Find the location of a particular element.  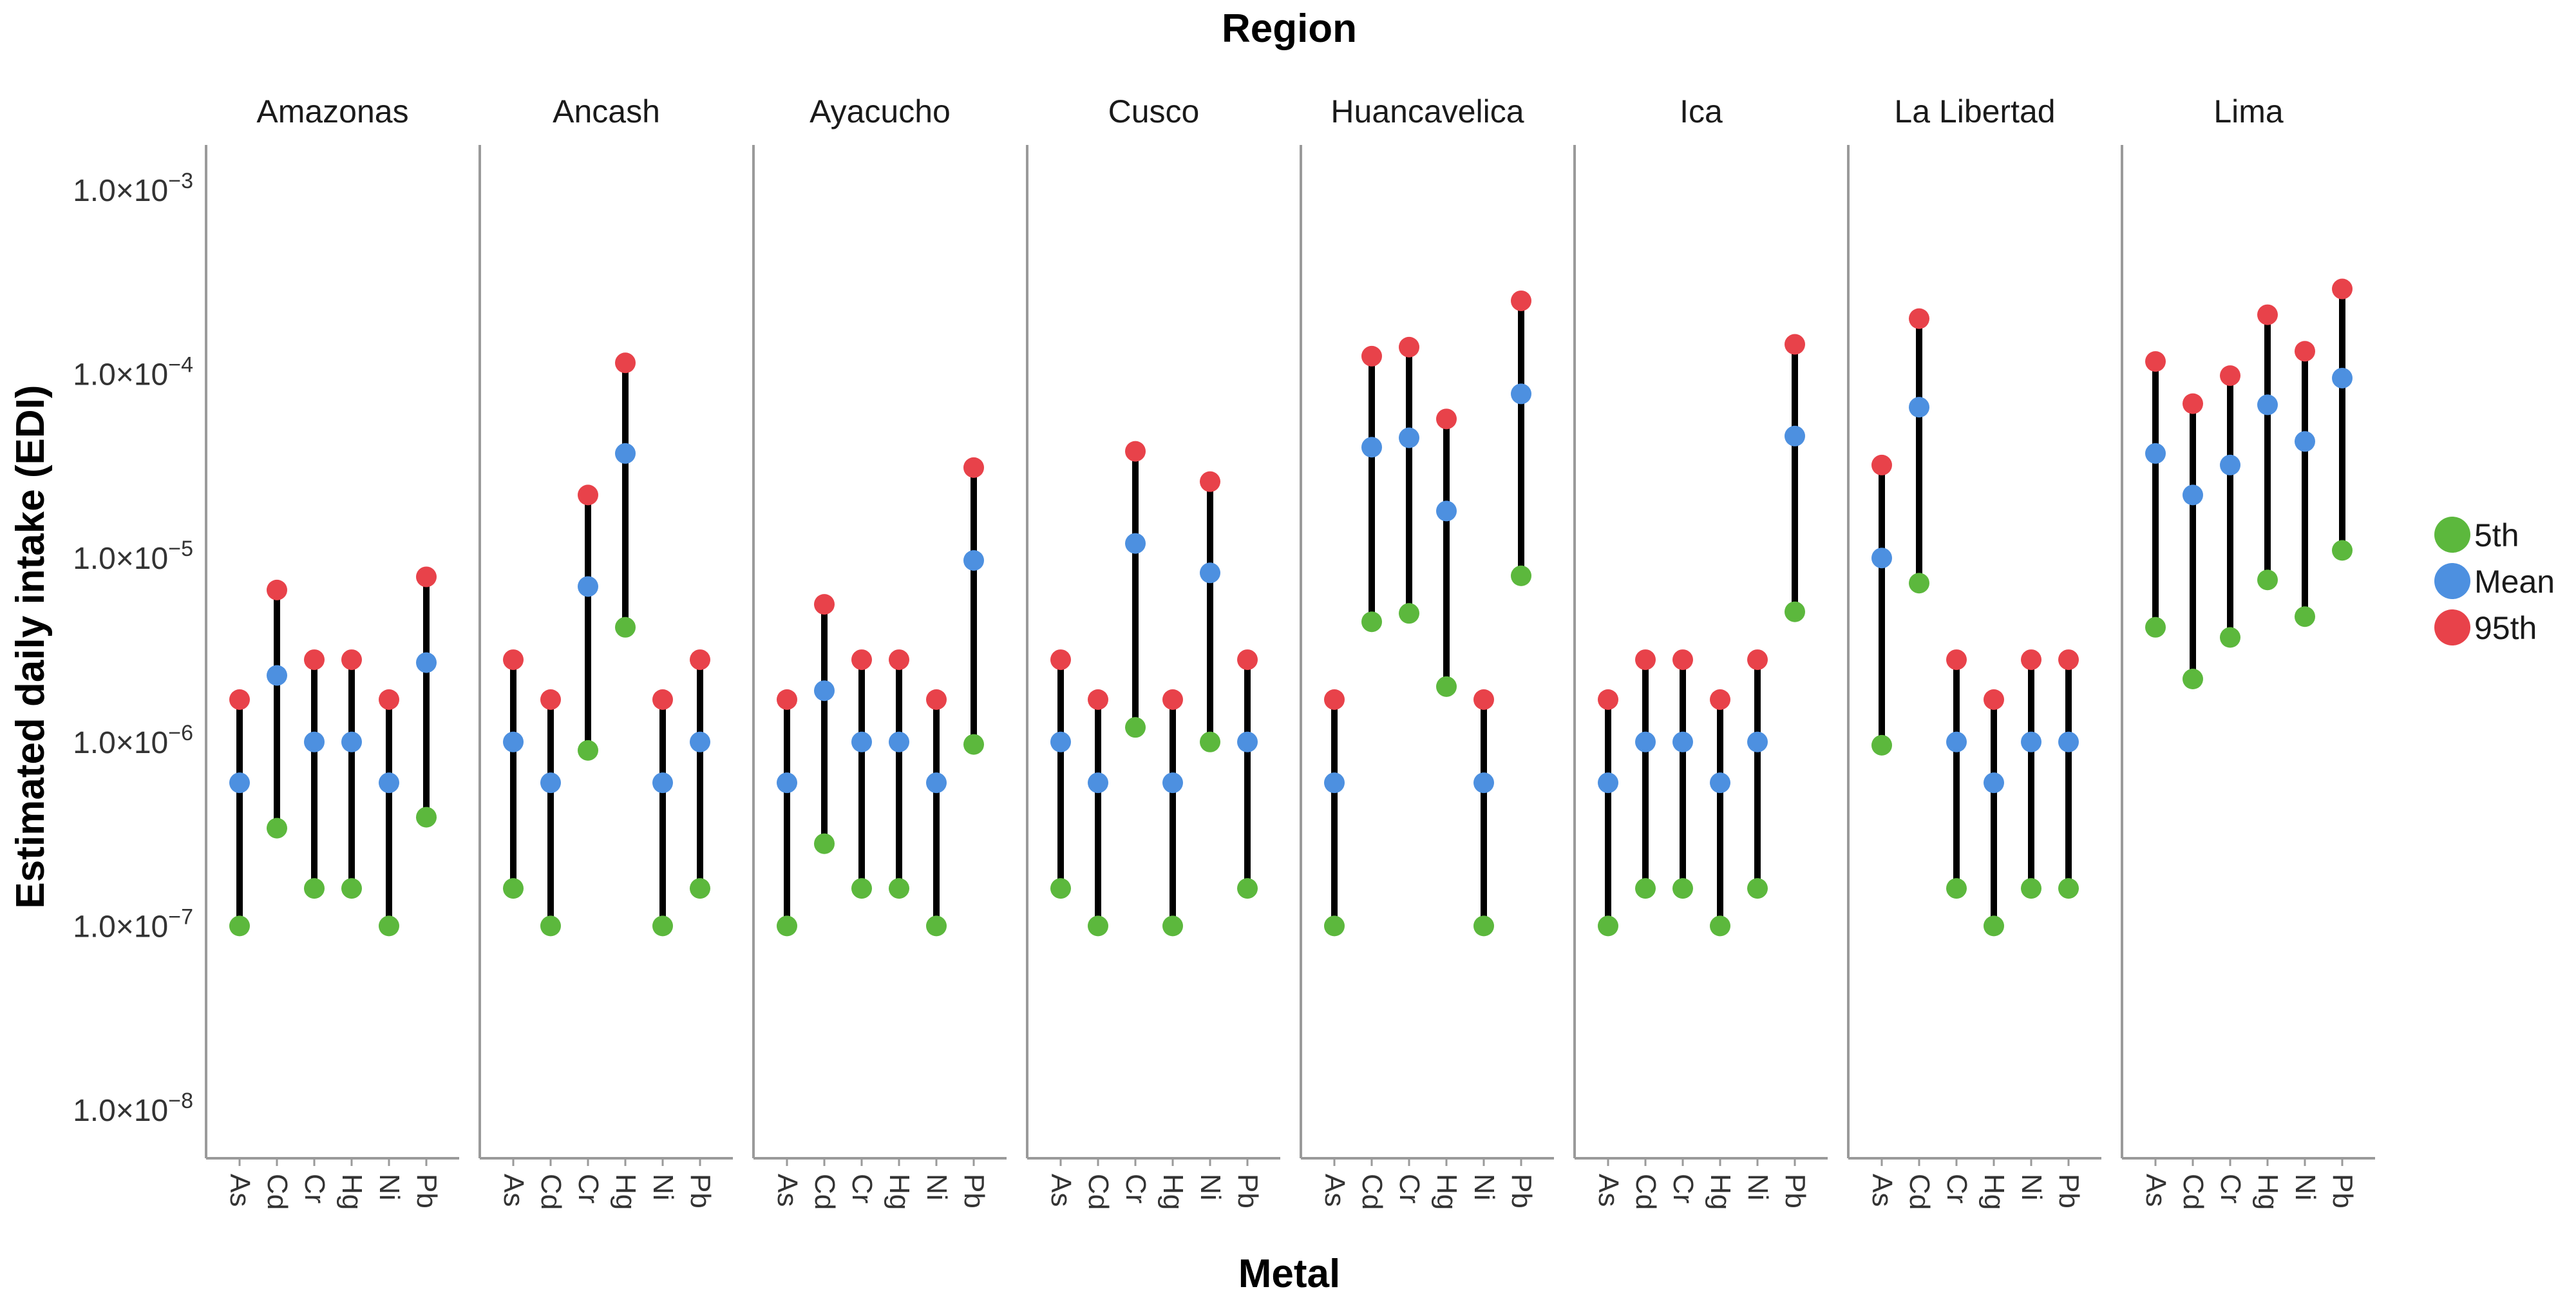

facet-panel: Amazonas As Cd Cr Hg Ni Pb is located at coordinates (332, 651).